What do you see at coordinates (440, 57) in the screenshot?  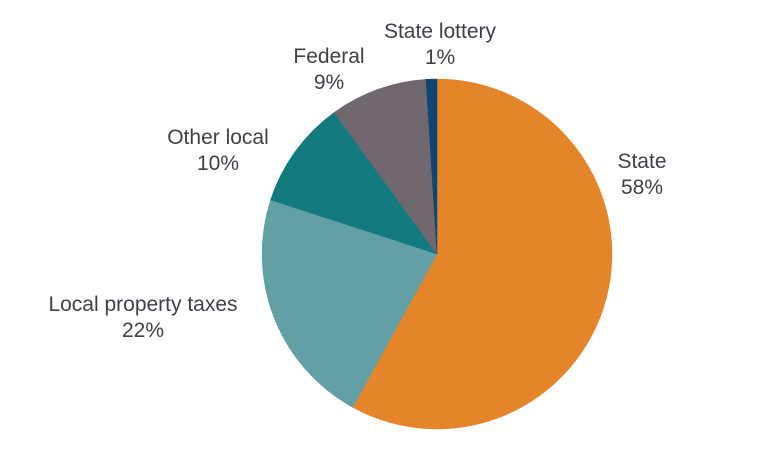 I see `slice-value-state-lottery: 1%` at bounding box center [440, 57].